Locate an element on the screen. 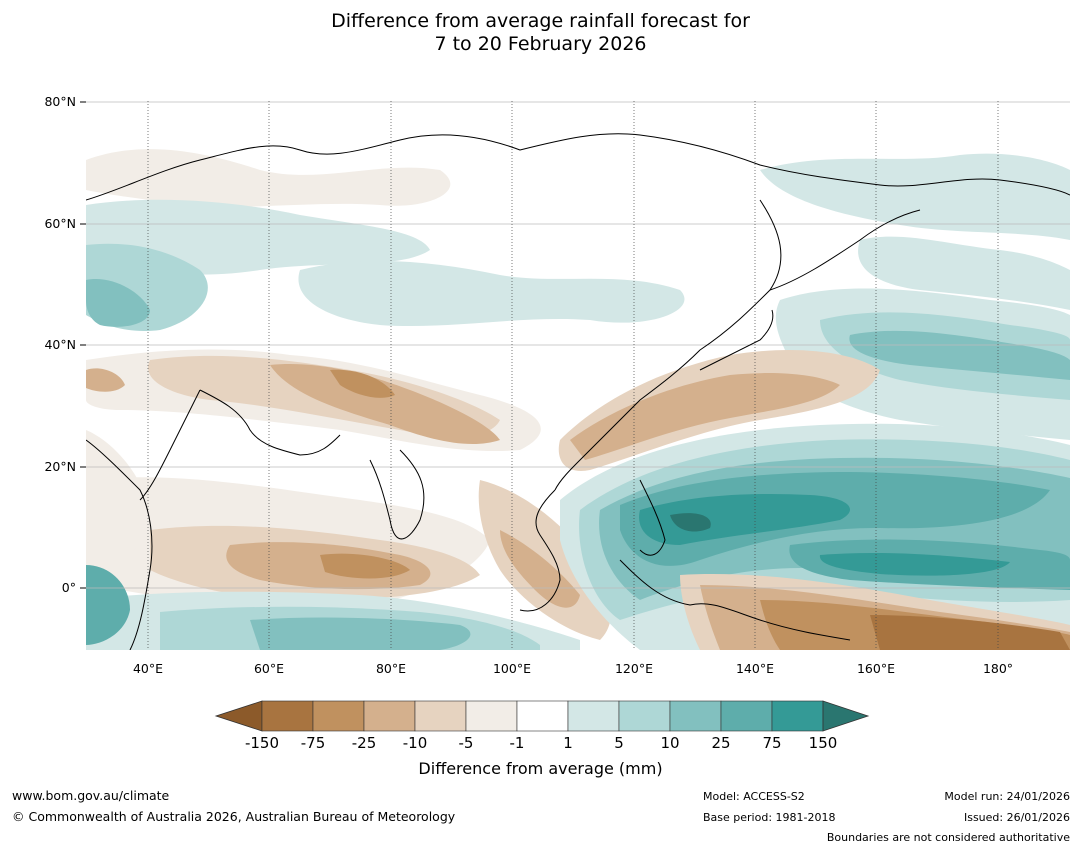 This screenshot has width=1081, height=850. lat-label-80n: 80°N is located at coordinates (60, 101).